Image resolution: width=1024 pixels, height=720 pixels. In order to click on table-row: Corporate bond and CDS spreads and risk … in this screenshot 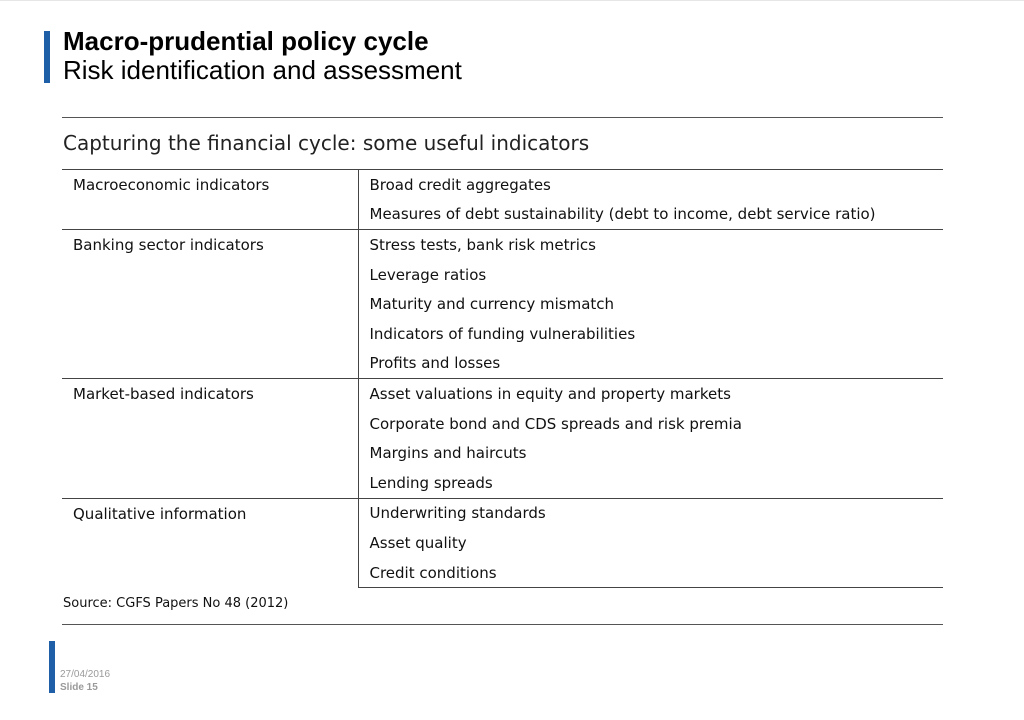, I will do `click(502, 424)`.